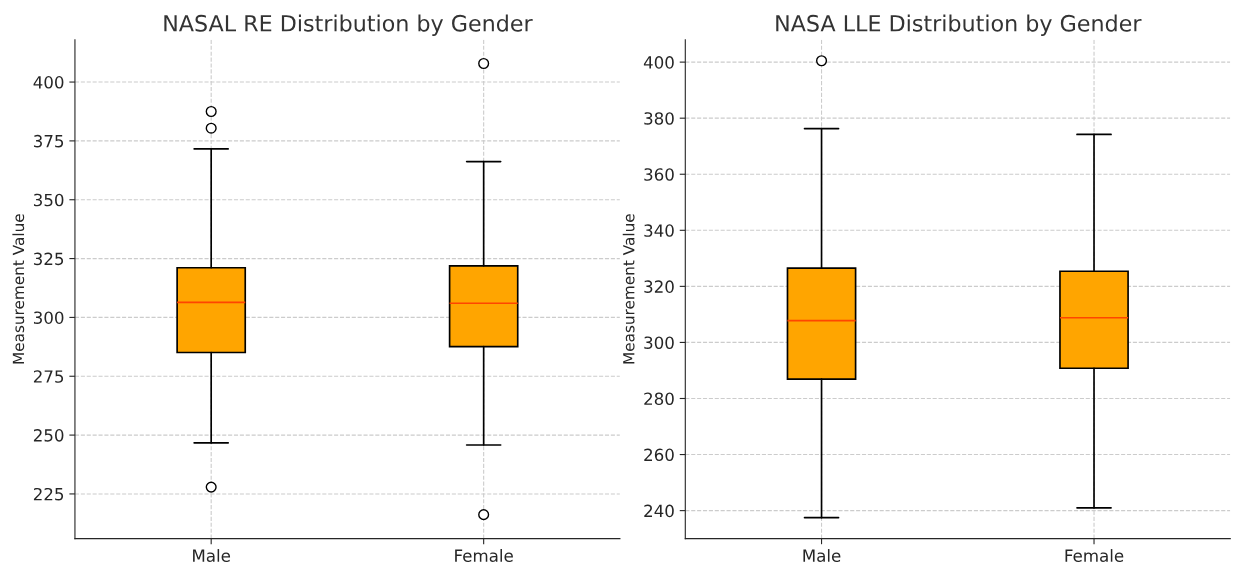 Image resolution: width=1249 pixels, height=567 pixels. I want to click on y-tick-label: 350, so click(48, 200).